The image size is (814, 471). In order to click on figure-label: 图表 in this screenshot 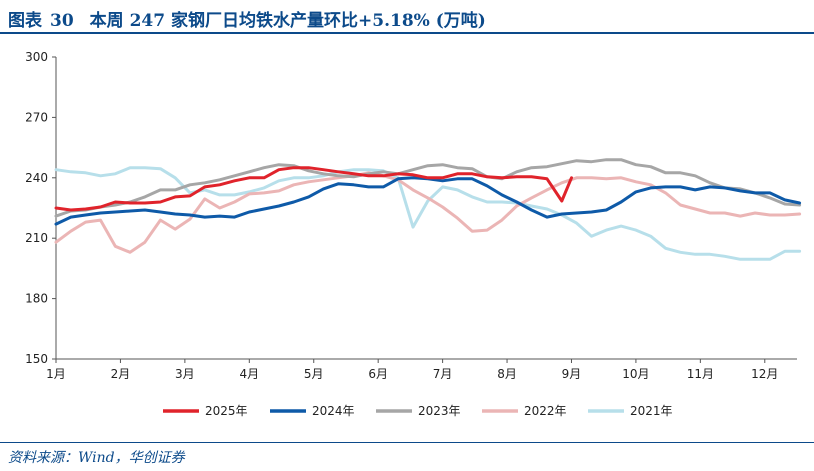, I will do `click(25, 21)`.